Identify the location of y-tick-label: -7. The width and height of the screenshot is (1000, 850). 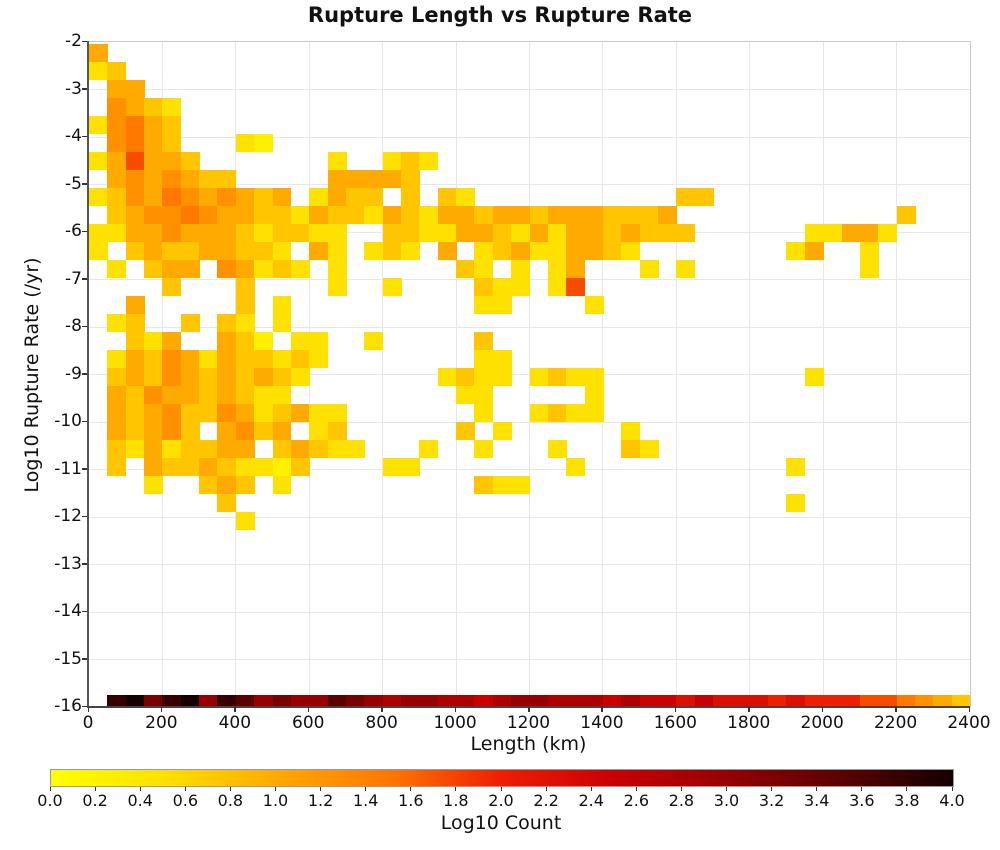
(73, 278).